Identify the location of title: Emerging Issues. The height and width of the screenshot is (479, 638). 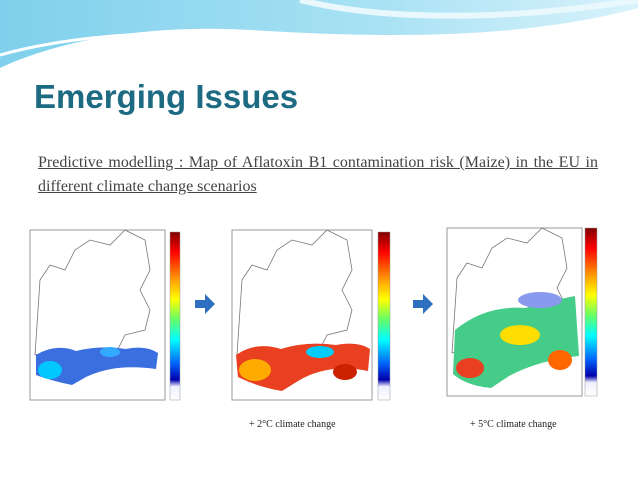
(166, 96).